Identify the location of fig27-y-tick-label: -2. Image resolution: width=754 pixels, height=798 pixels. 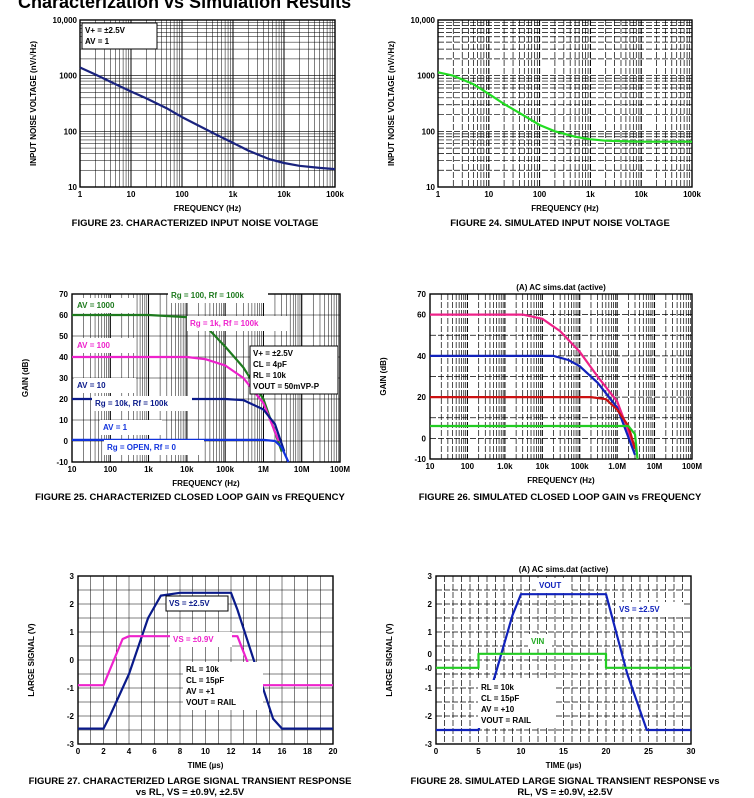
(71, 716).